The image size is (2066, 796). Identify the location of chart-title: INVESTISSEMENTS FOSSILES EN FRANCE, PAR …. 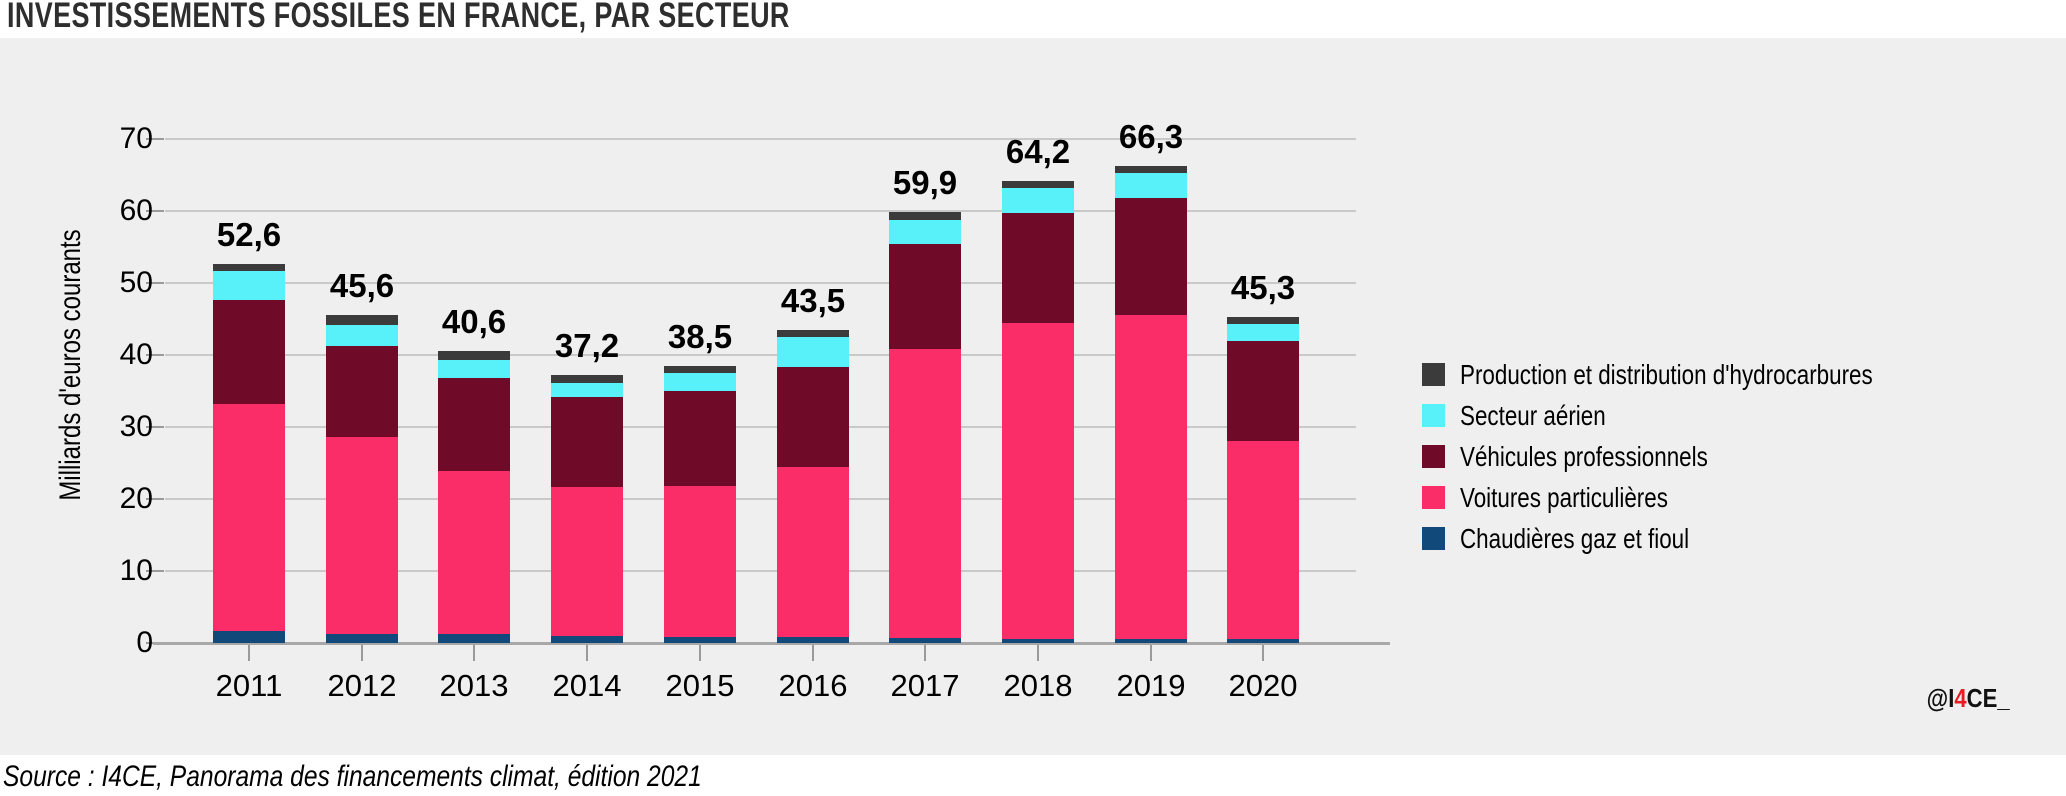
(398, 17).